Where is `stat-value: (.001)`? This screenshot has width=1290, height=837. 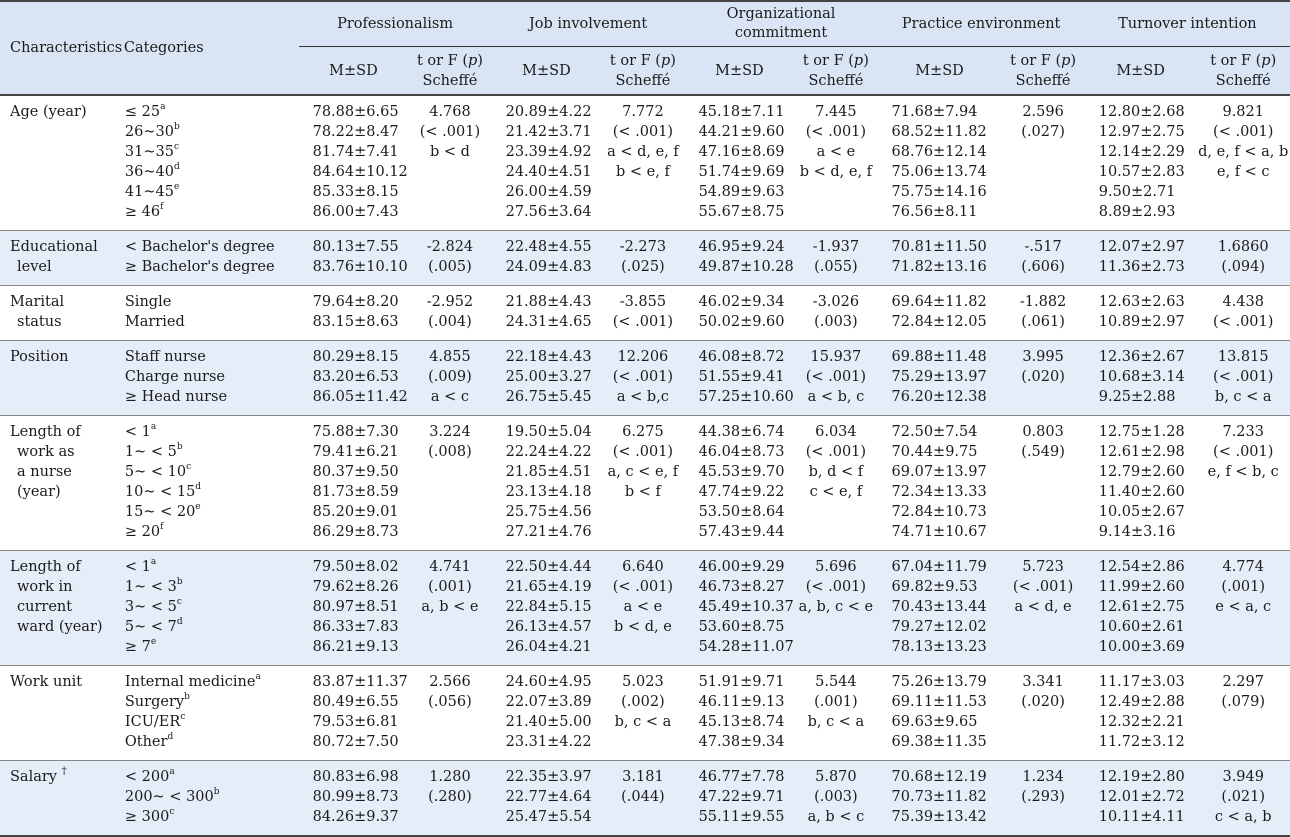 stat-value: (.001) is located at coordinates (1243, 587).